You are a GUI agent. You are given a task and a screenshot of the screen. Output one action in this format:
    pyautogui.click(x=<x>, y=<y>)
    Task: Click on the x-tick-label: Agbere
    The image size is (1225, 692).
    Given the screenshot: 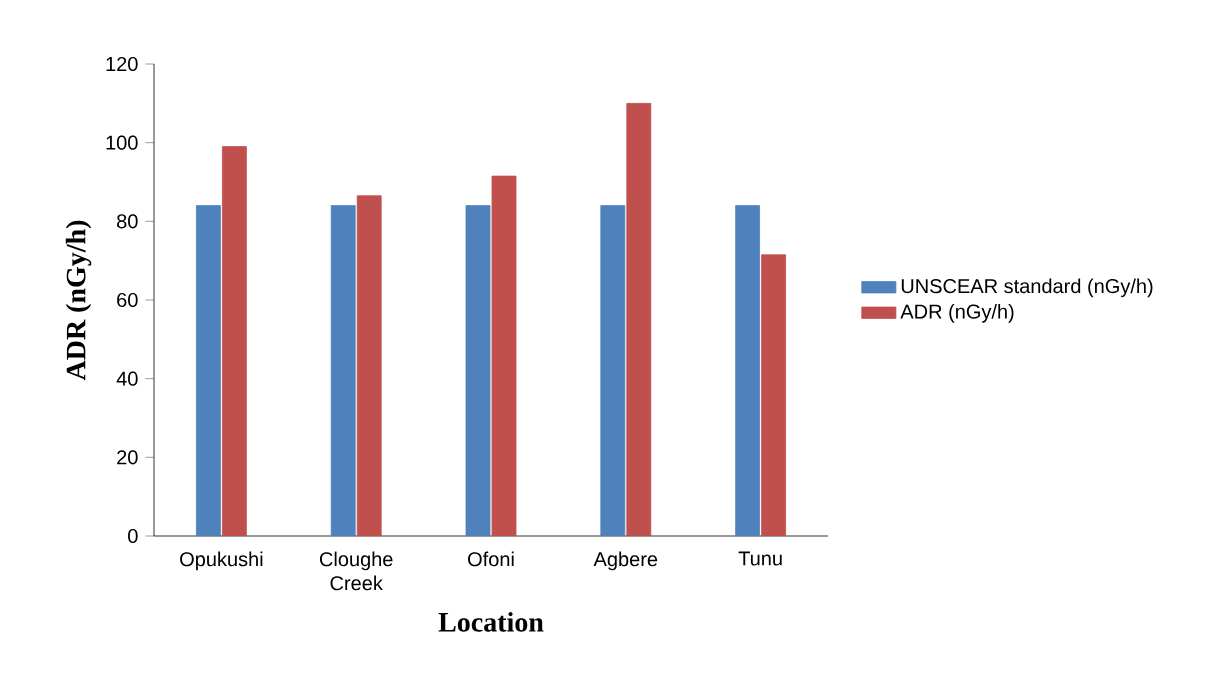 What is the action you would take?
    pyautogui.click(x=625, y=561)
    